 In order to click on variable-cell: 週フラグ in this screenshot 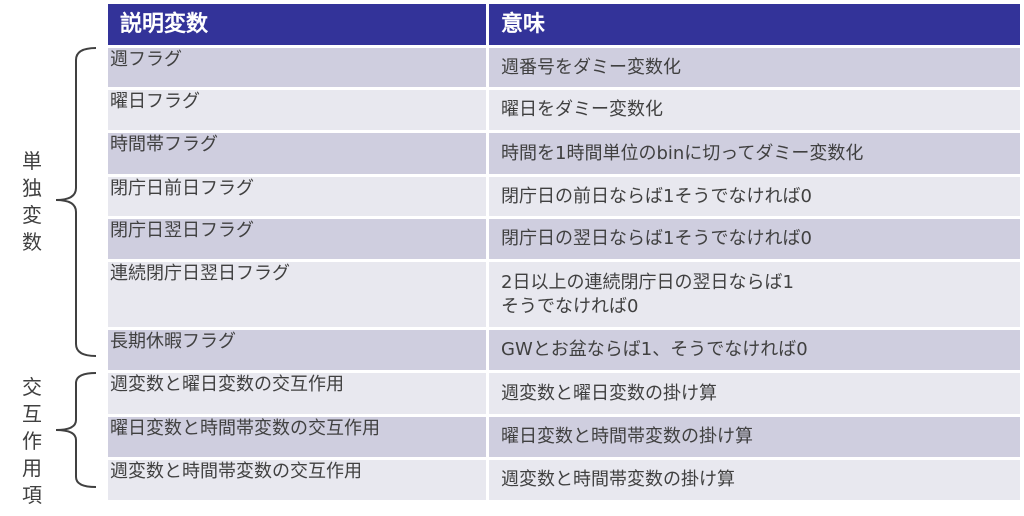, I will do `click(298, 67)`.